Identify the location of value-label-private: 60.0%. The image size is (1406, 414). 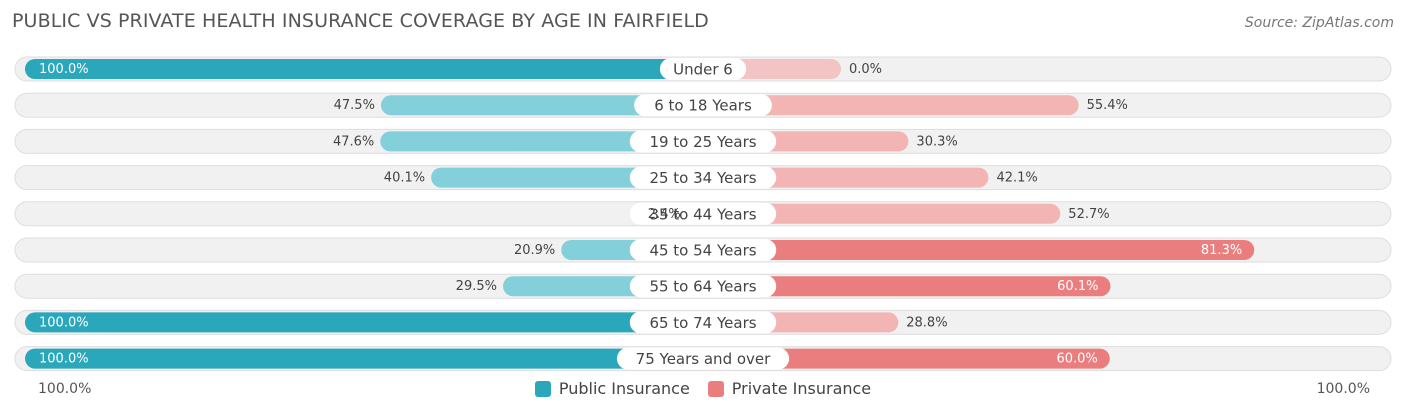
(1076, 359).